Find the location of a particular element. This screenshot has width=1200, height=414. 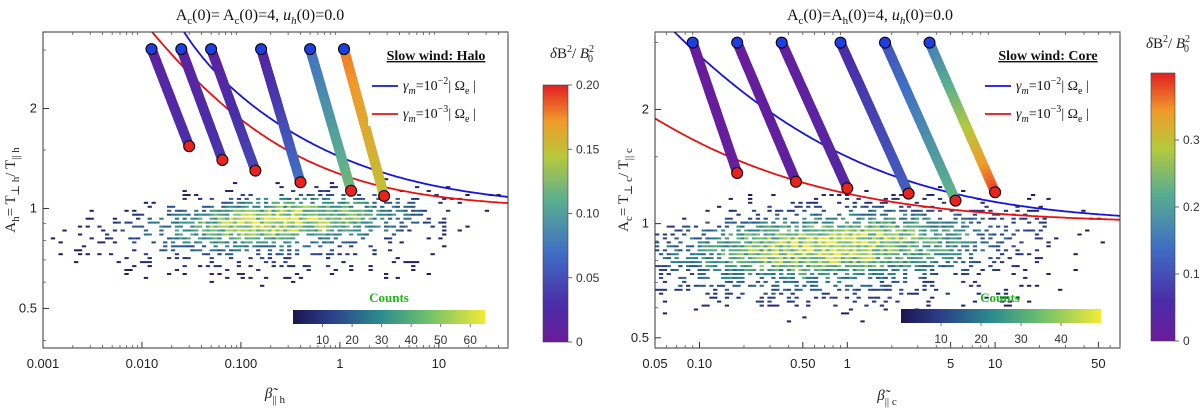

counts-tick-label: 40 is located at coordinates (411, 340).